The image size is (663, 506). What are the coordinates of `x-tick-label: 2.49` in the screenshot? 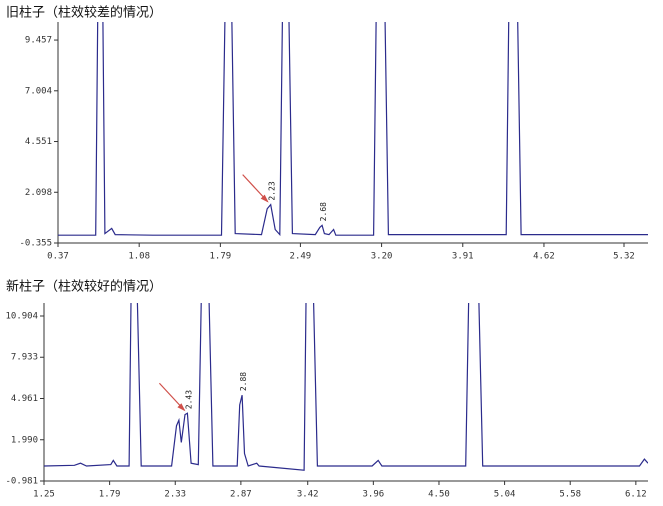 It's located at (301, 257).